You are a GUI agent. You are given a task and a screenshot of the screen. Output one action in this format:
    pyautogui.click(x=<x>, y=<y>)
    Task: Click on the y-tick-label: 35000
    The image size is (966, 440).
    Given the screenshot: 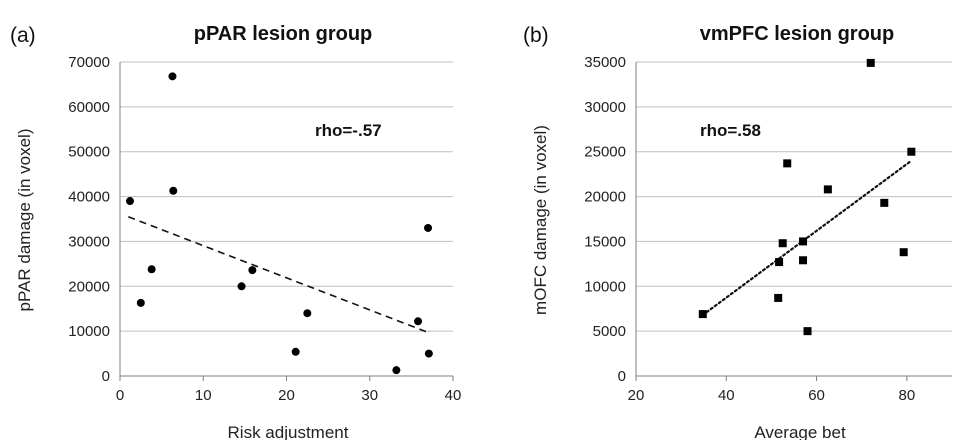 What is the action you would take?
    pyautogui.click(x=605, y=62)
    